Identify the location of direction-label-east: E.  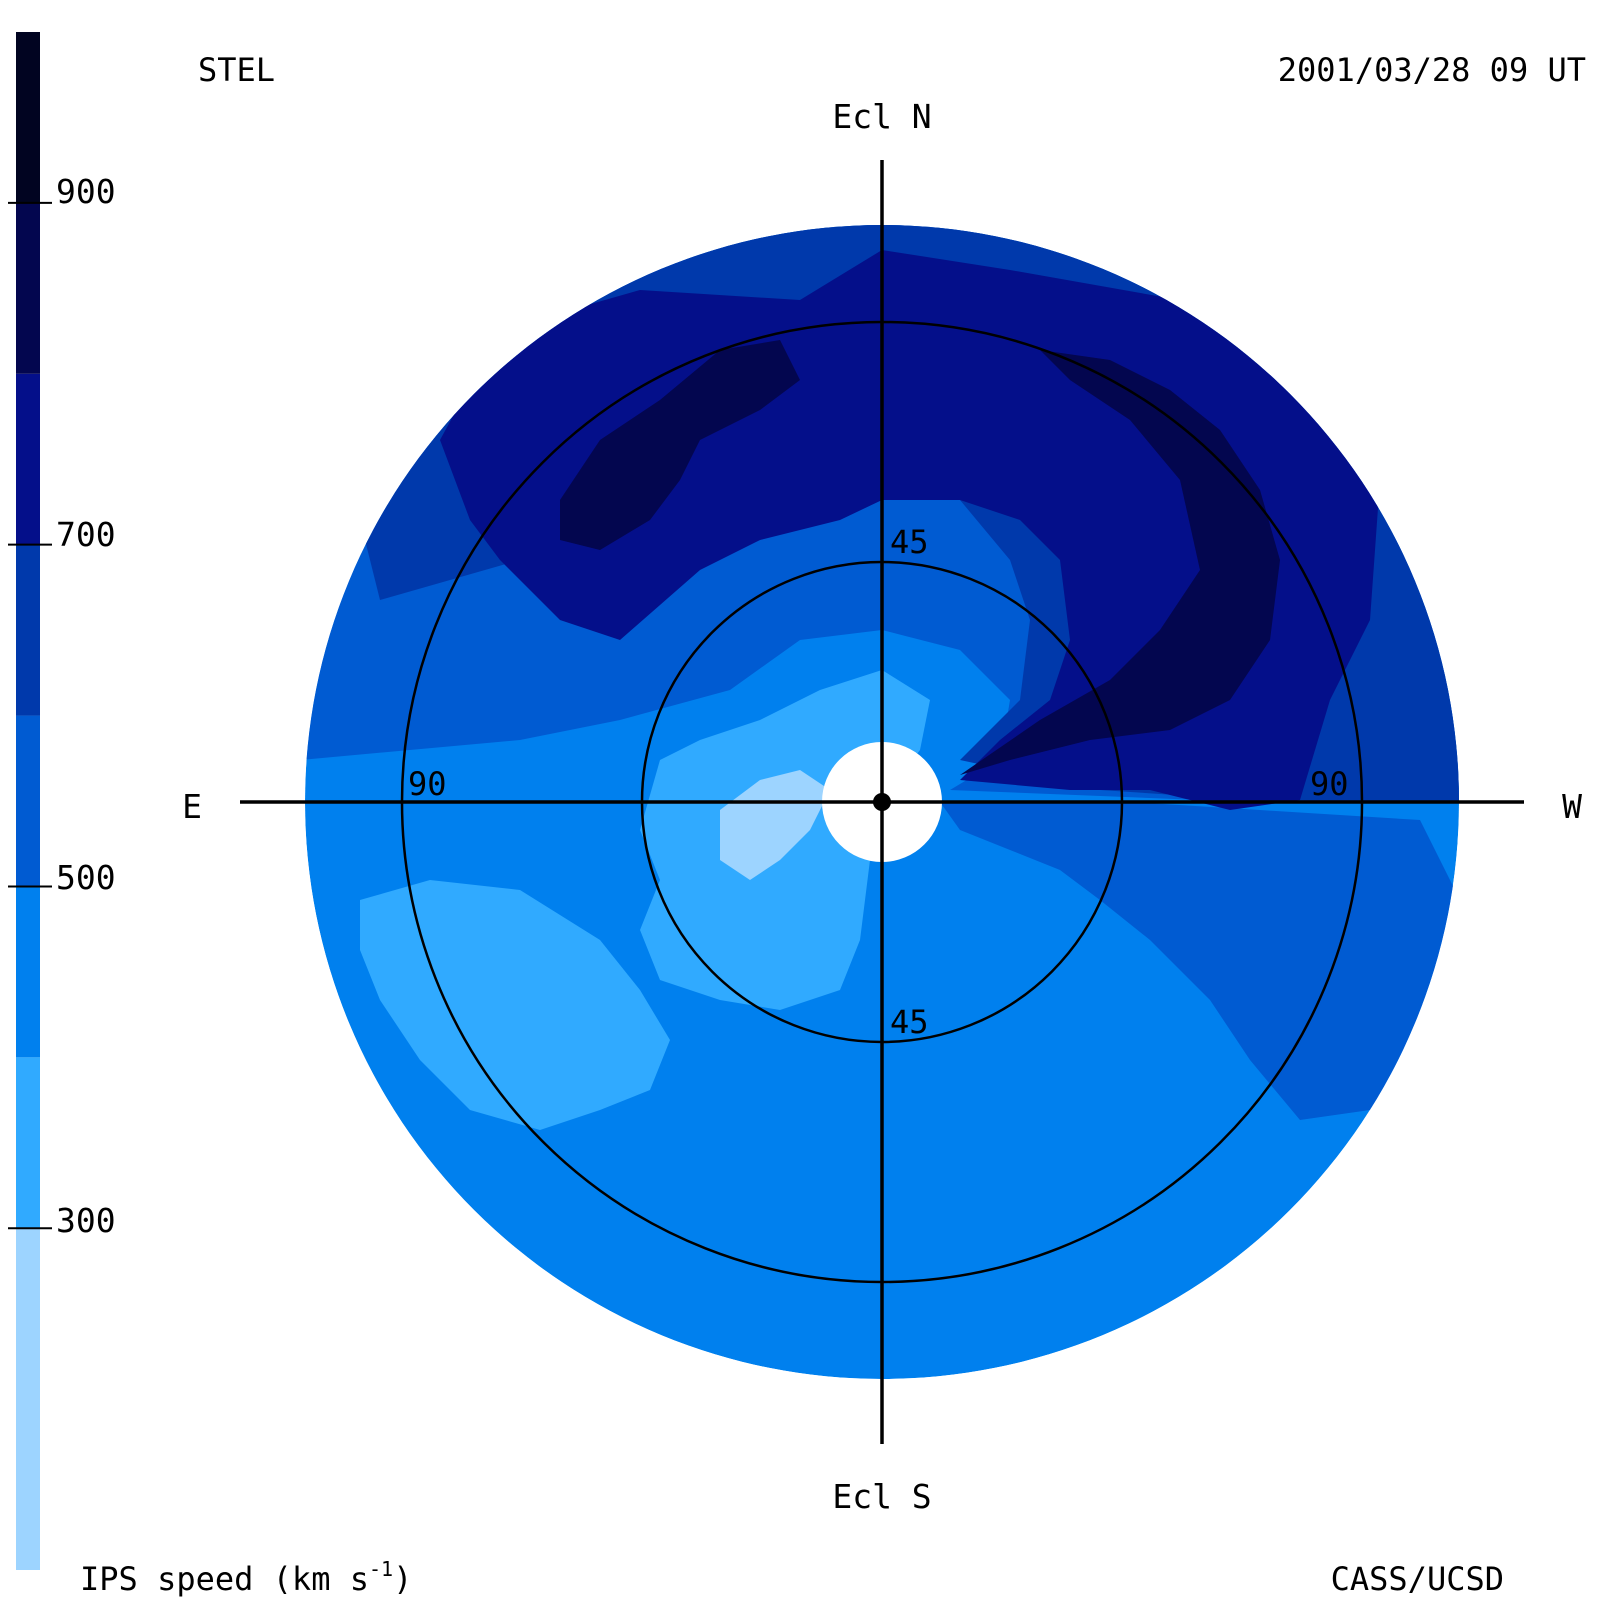
(192, 806).